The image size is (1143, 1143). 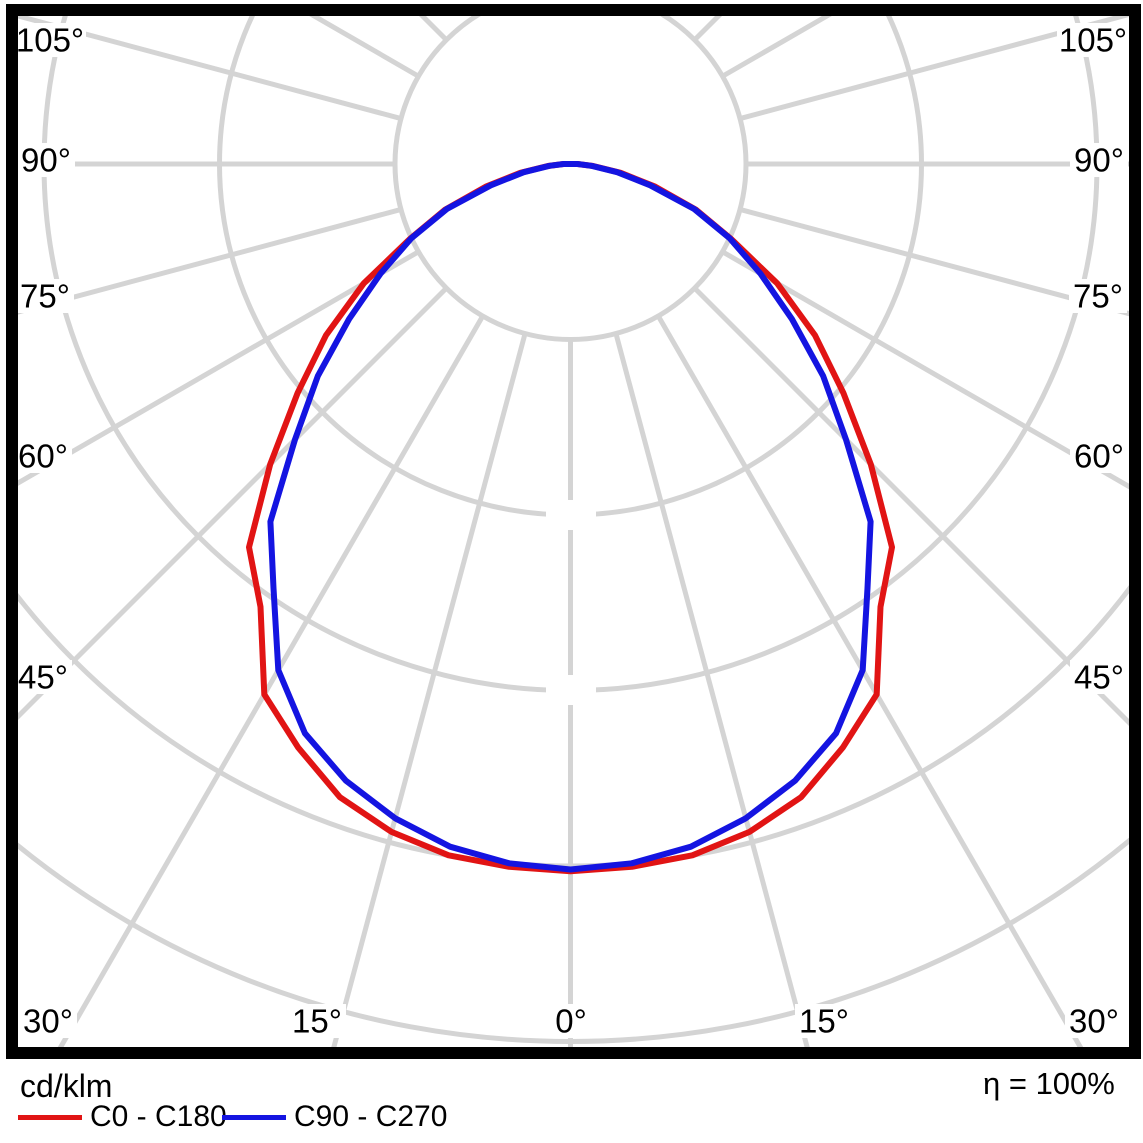 I want to click on legend-label-c90-c270: C90 - C270, so click(x=371, y=1116).